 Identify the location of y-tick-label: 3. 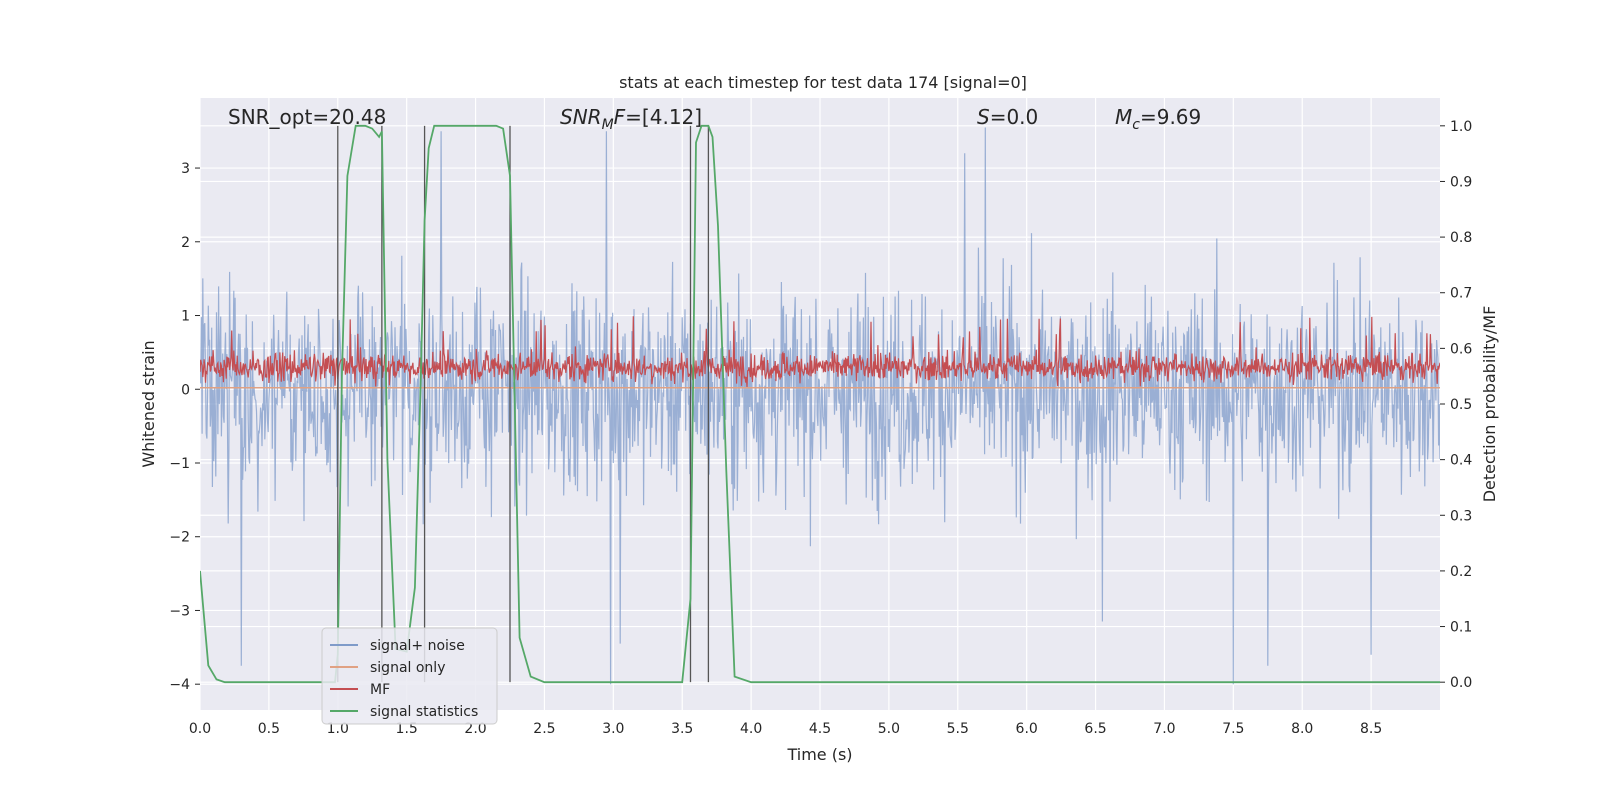
(185, 169).